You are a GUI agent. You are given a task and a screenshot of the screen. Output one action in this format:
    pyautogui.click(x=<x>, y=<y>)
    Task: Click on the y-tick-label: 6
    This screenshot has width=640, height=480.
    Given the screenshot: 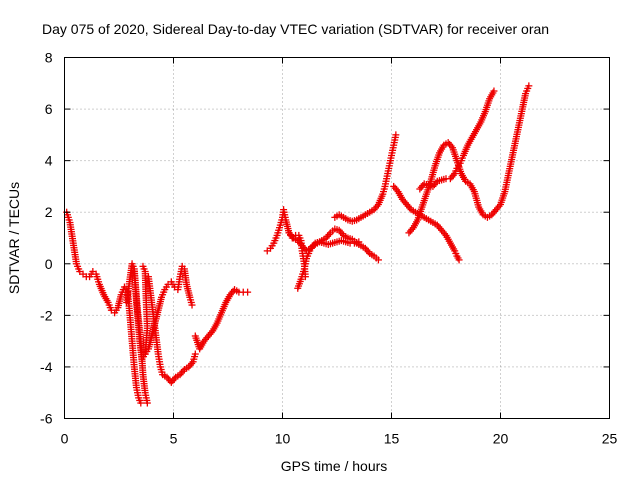 What is the action you would take?
    pyautogui.click(x=49, y=109)
    